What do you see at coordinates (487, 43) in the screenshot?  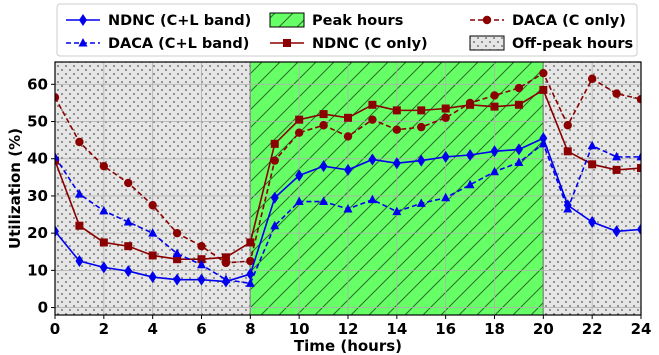 I see `legend-swatch-offpeak` at bounding box center [487, 43].